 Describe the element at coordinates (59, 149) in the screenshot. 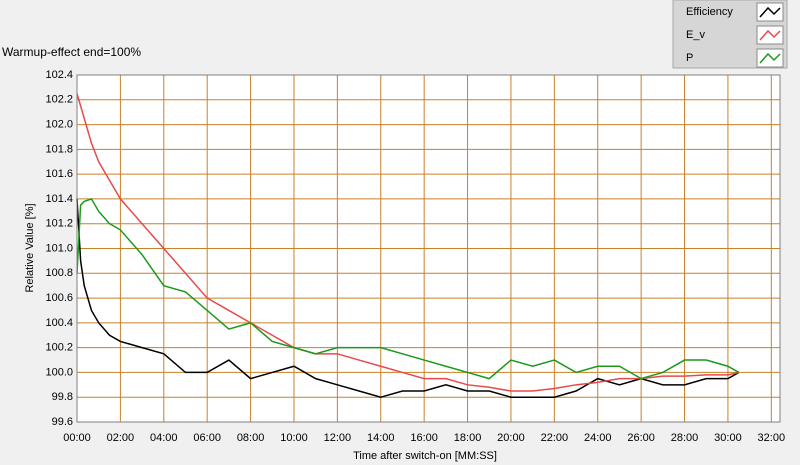

I see `y-tick-label: 101.8` at that location.